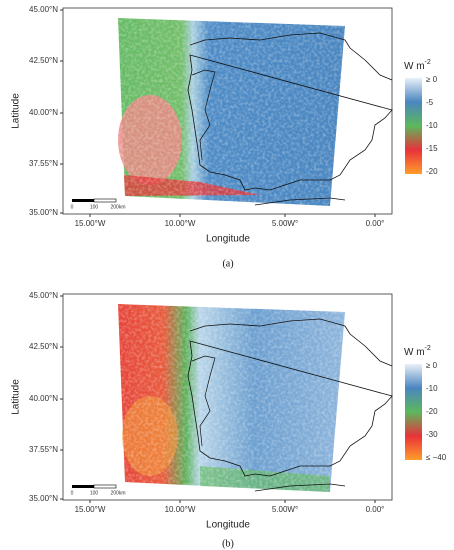 This screenshot has height=550, width=454. What do you see at coordinates (430, 102) in the screenshot?
I see `legend-label: -5` at bounding box center [430, 102].